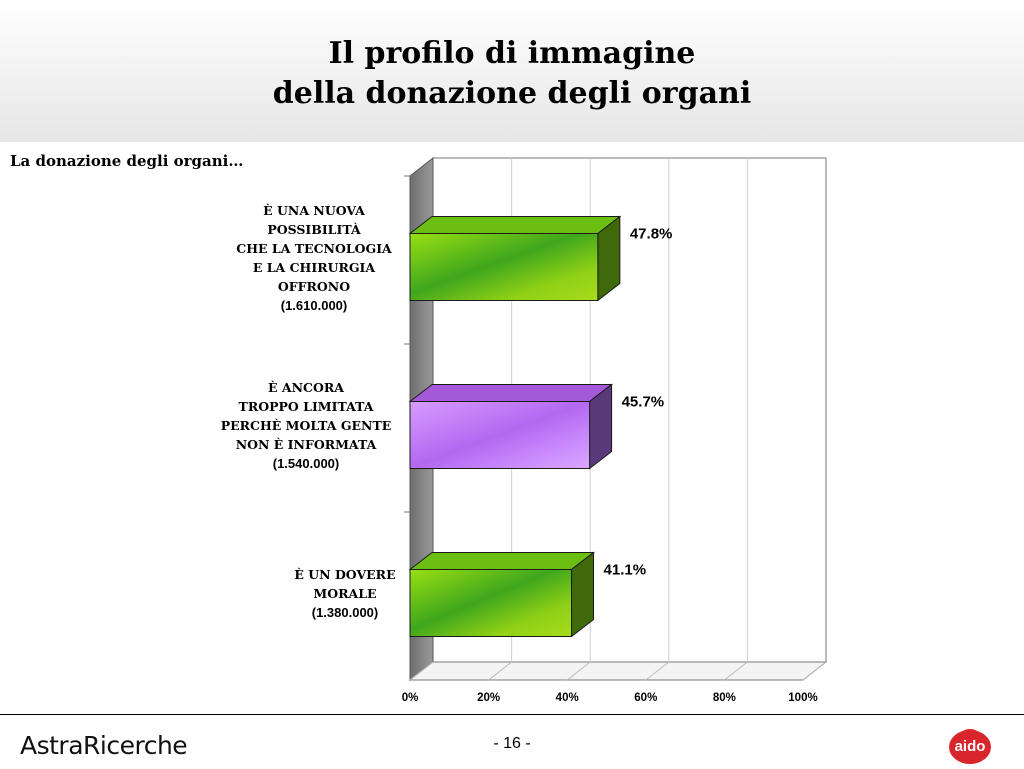  What do you see at coordinates (610, 698) in the screenshot?
I see `chart-ticks: 0% 20% 40% 60% 80% 100%` at bounding box center [610, 698].